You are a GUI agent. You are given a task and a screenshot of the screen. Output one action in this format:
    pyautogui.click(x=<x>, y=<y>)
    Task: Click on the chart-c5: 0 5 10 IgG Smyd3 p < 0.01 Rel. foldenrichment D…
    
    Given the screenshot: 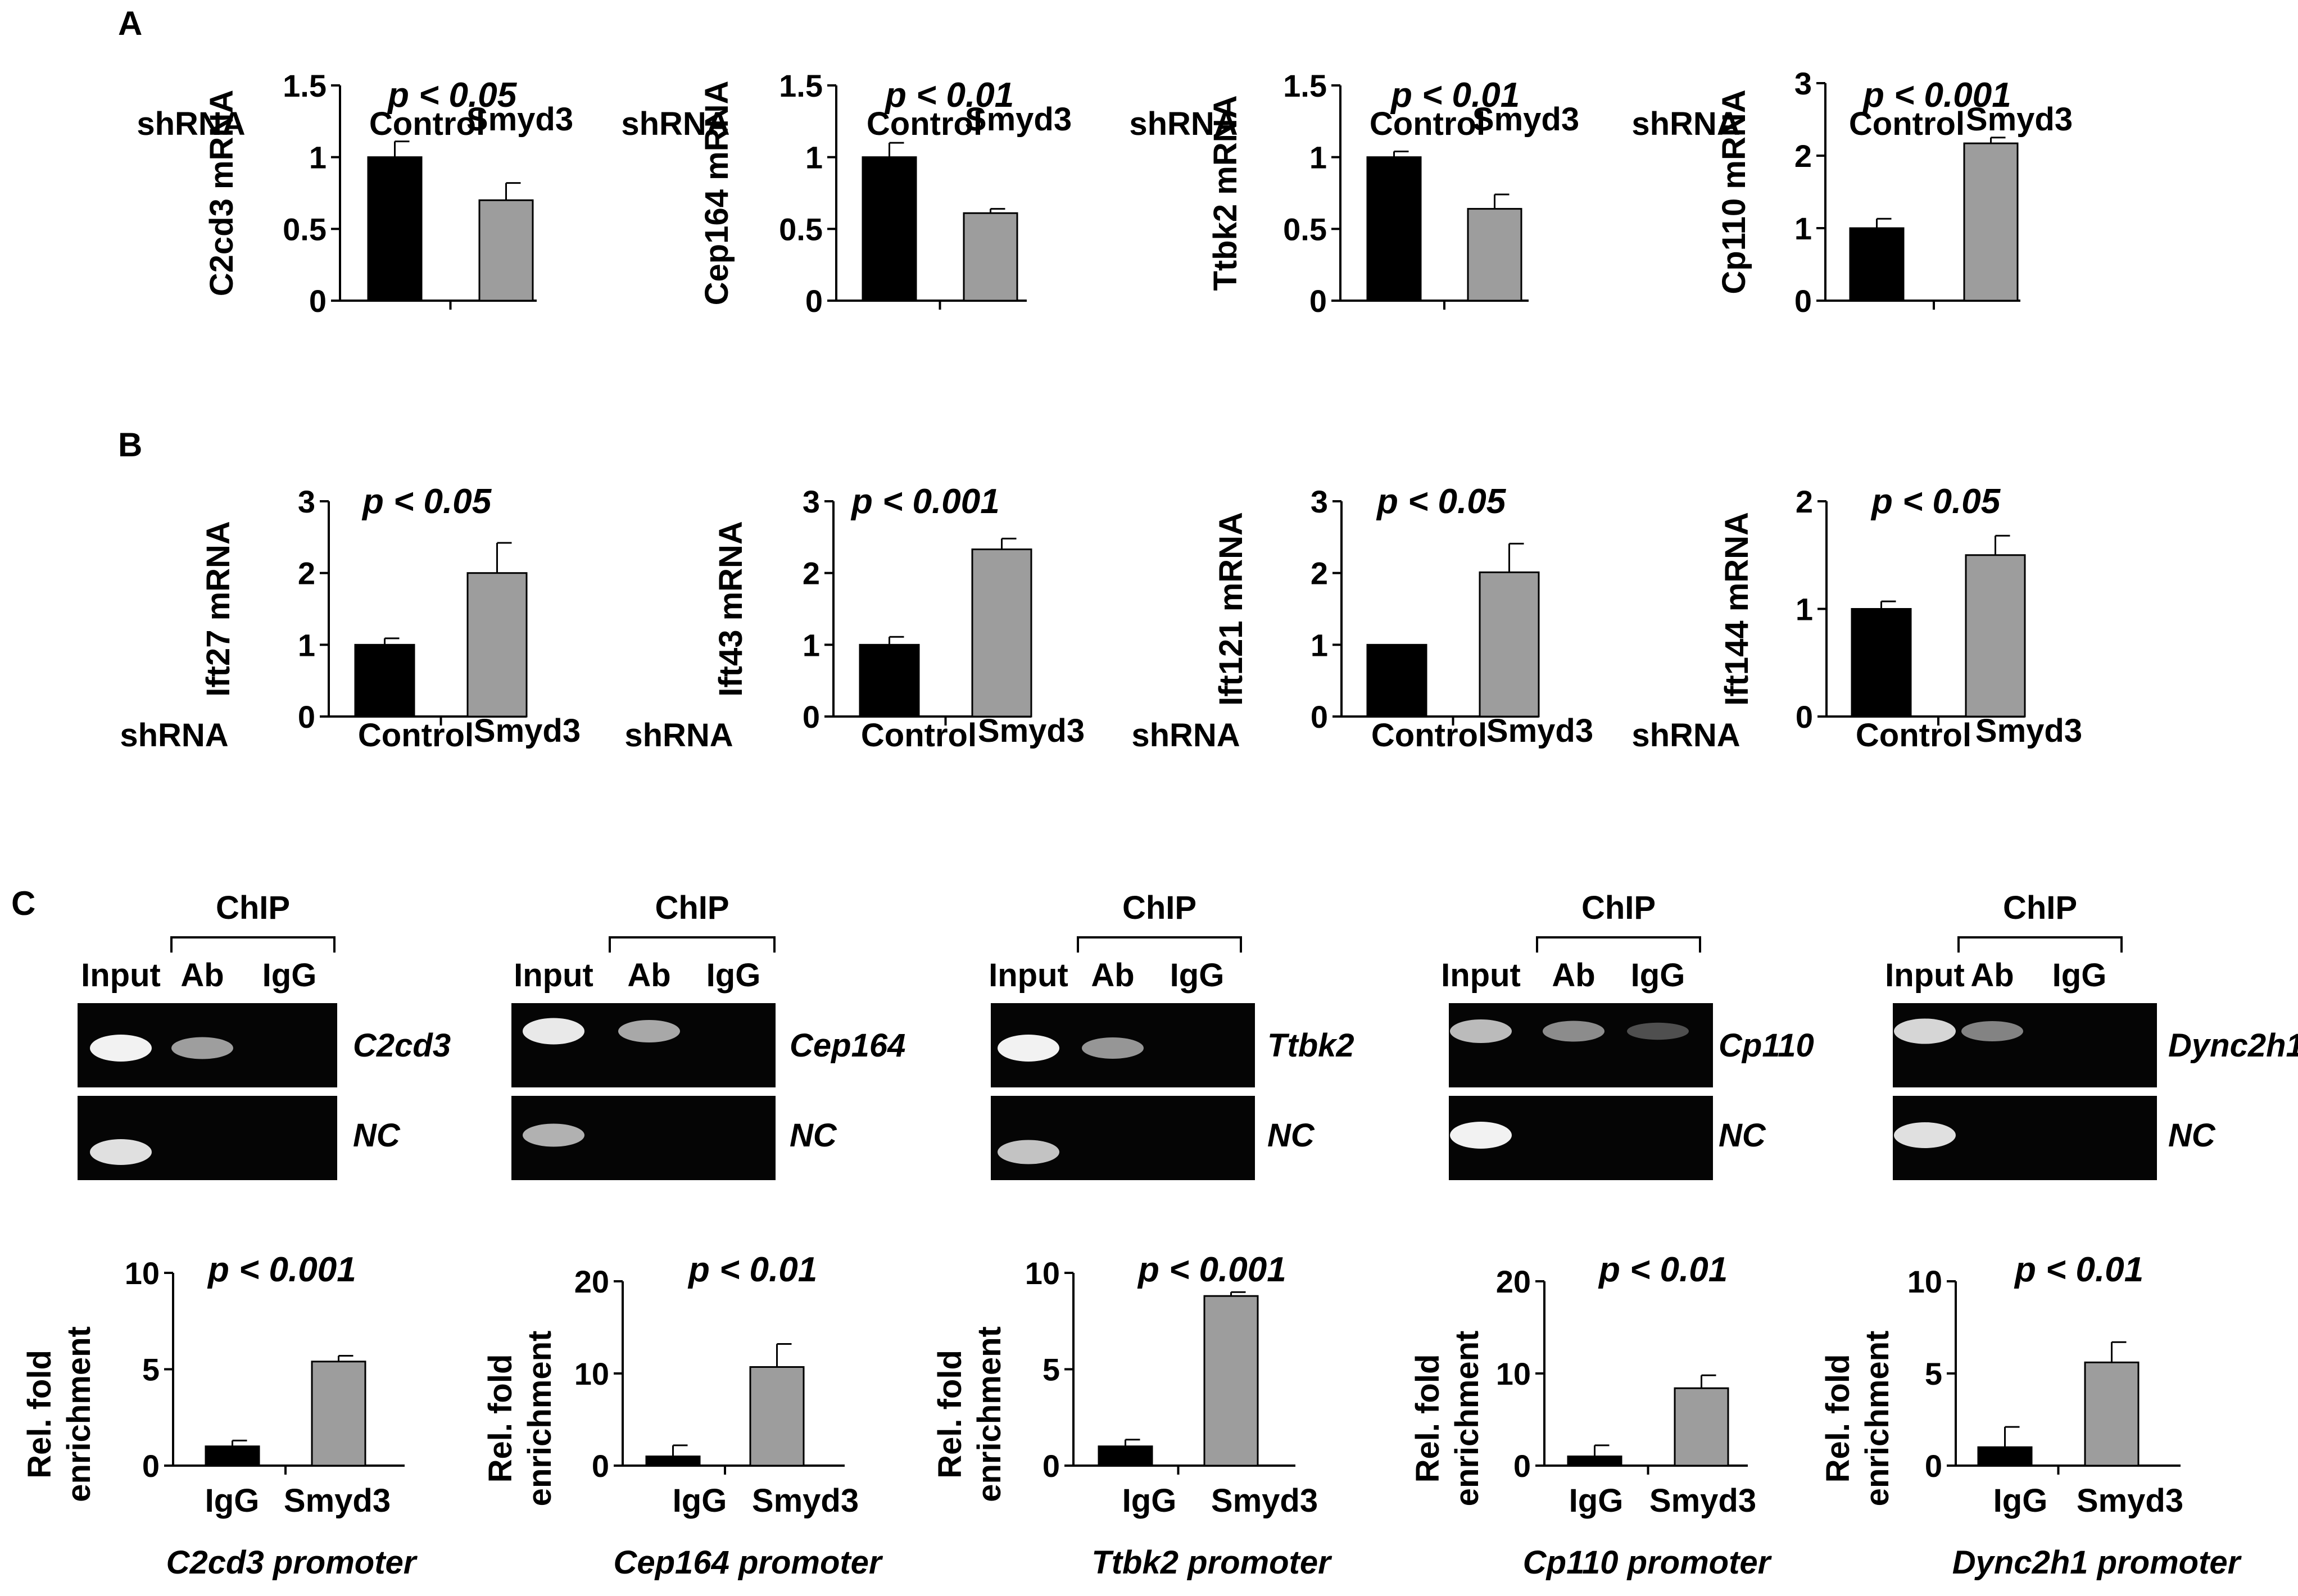 What is the action you would take?
    pyautogui.click(x=2031, y=1415)
    